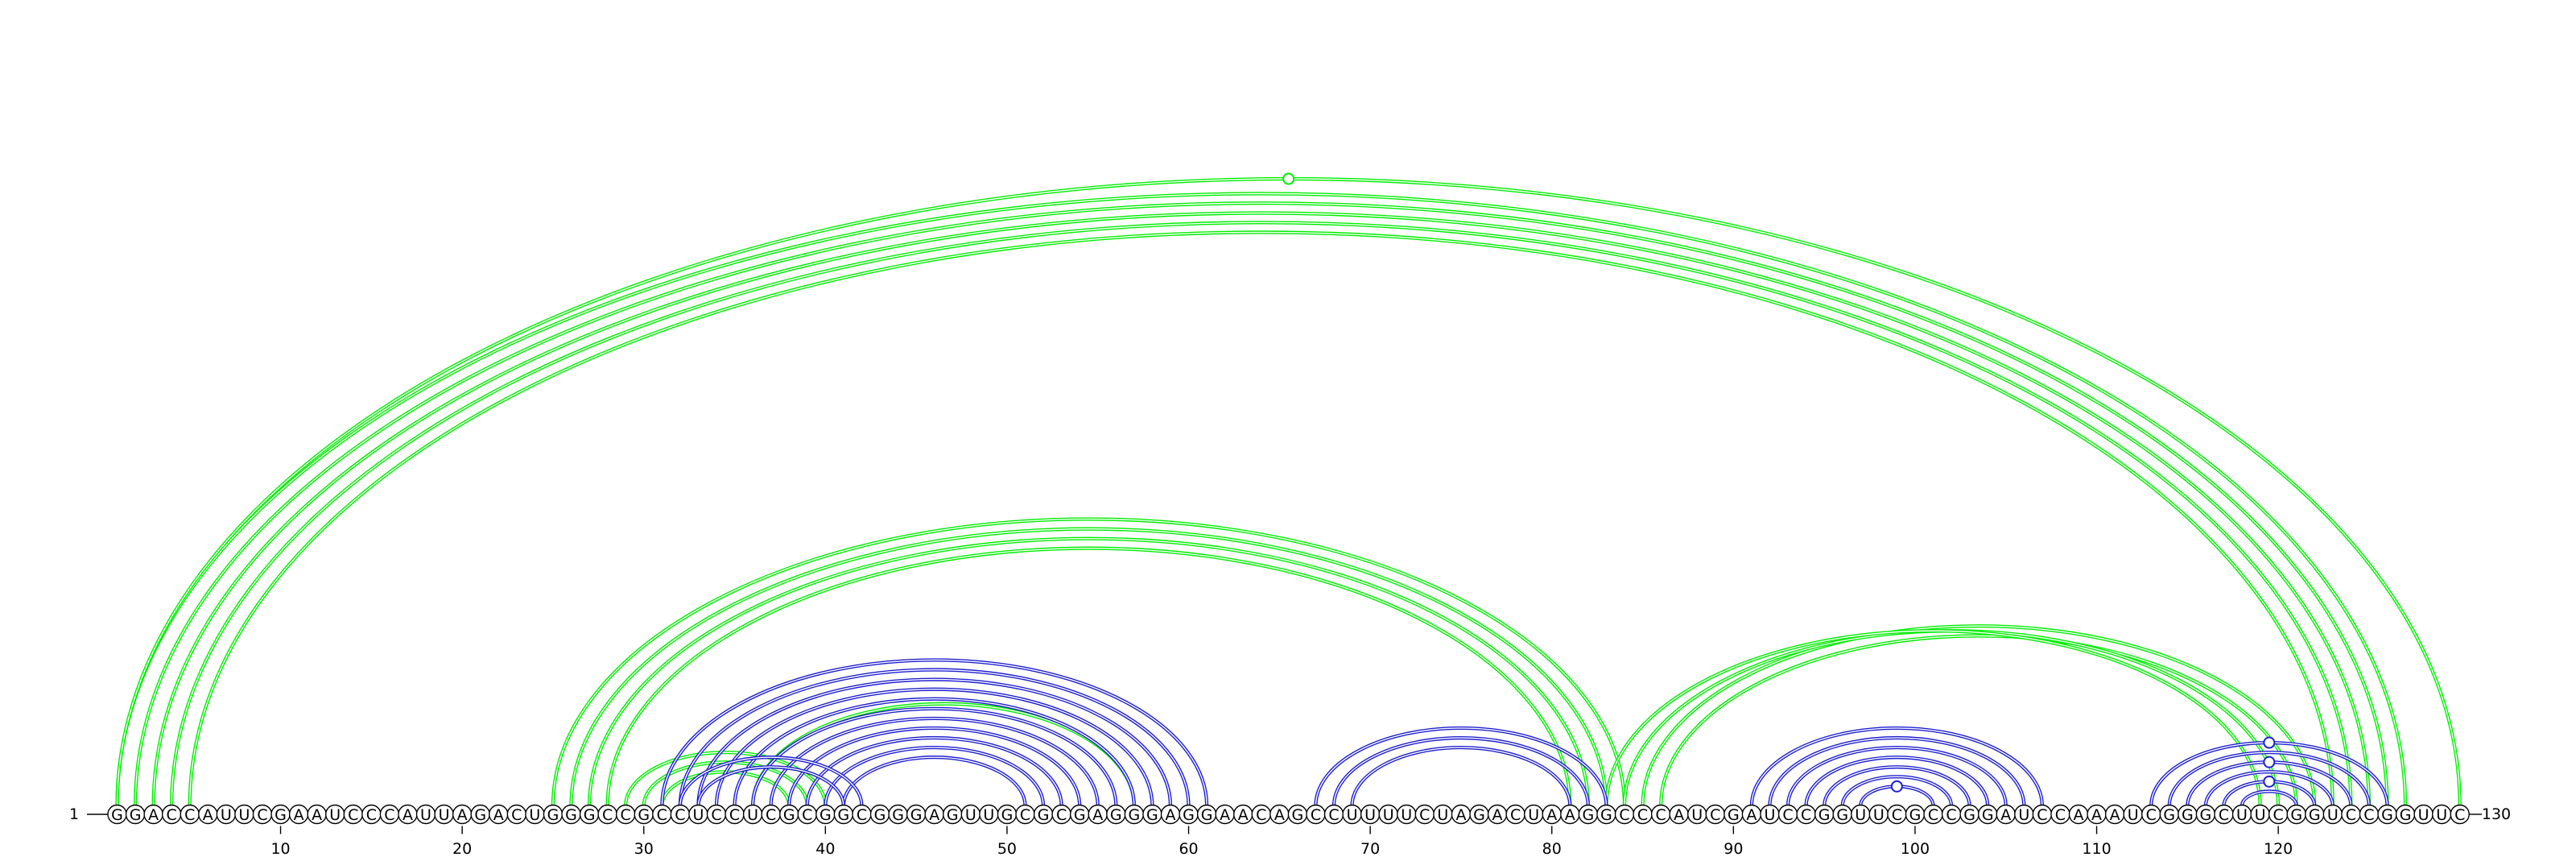  Describe the element at coordinates (1007, 849) in the screenshot. I see `tick-label: 50` at that location.